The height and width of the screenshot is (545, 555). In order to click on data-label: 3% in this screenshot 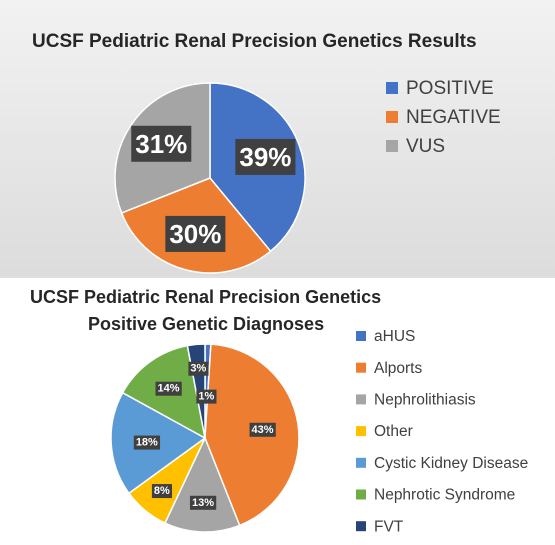, I will do `click(198, 368)`.